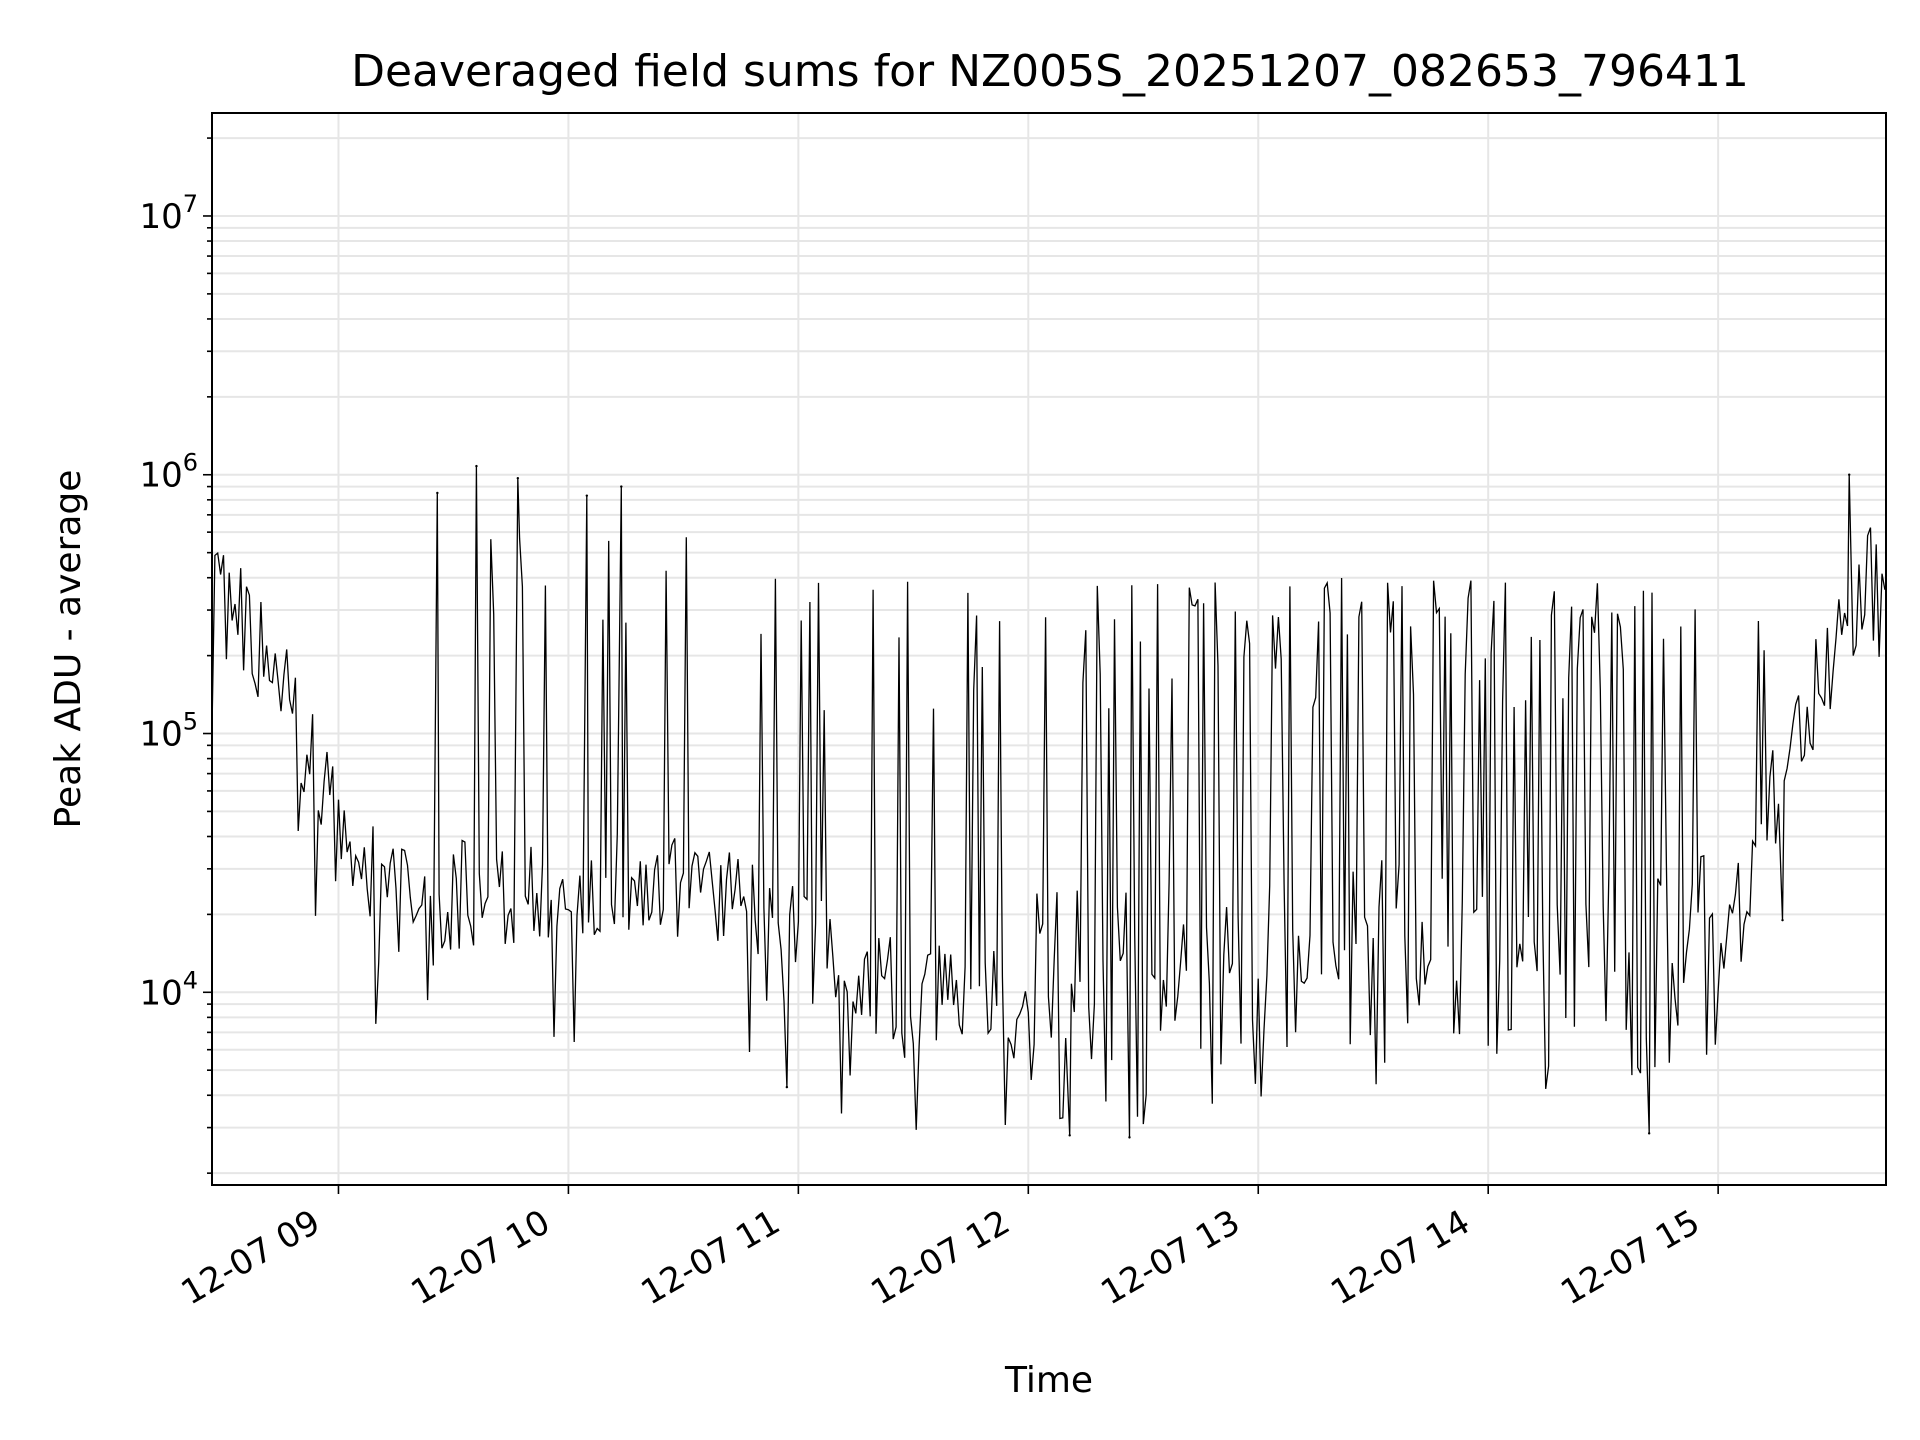 The image size is (1920, 1440). I want to click on y-tick-label: 10⁵, so click(168, 731).